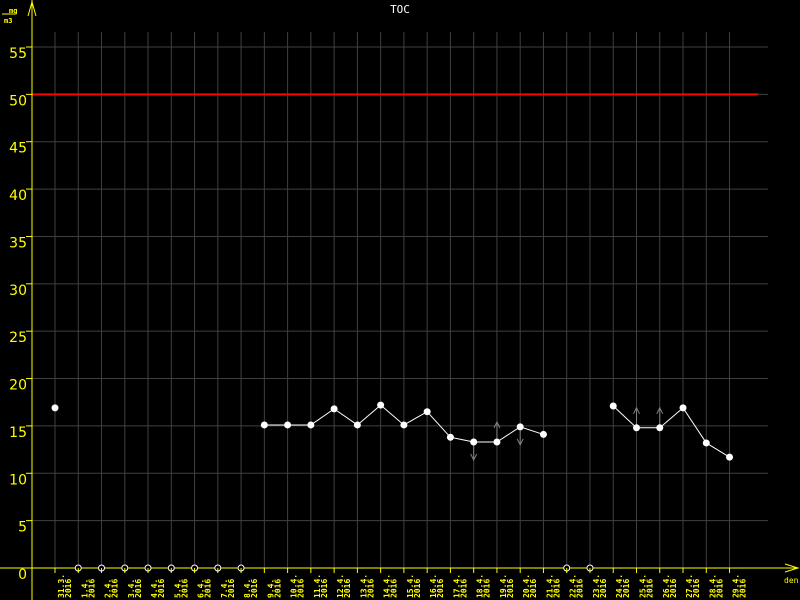 This screenshot has height=600, width=800. What do you see at coordinates (18, 338) in the screenshot?
I see `y-tick-label: 25` at bounding box center [18, 338].